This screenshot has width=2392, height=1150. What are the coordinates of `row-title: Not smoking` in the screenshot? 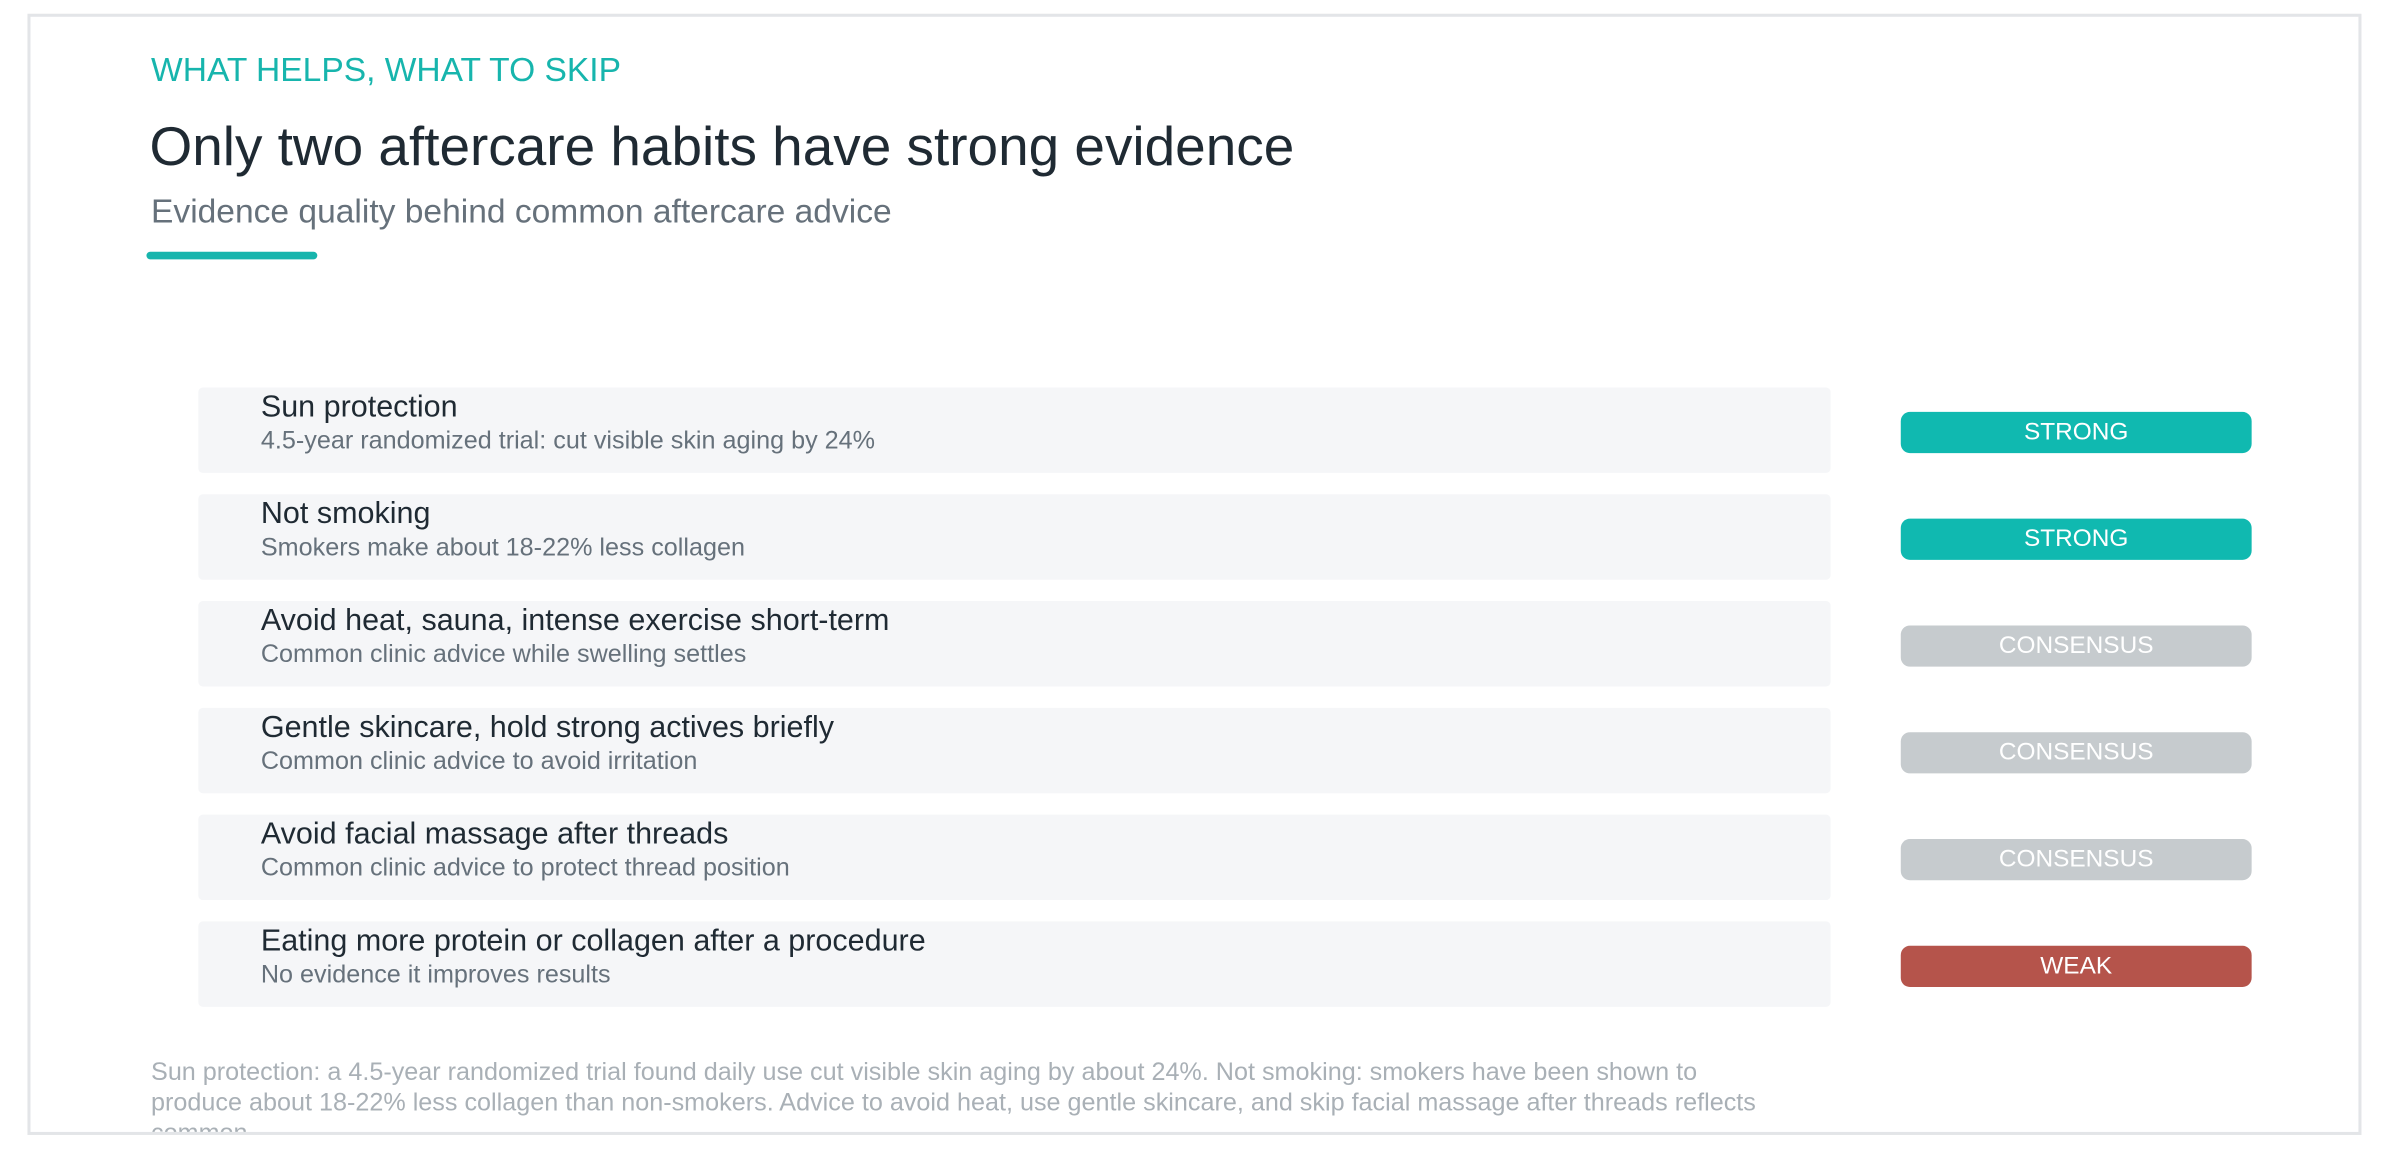 It's located at (345, 514).